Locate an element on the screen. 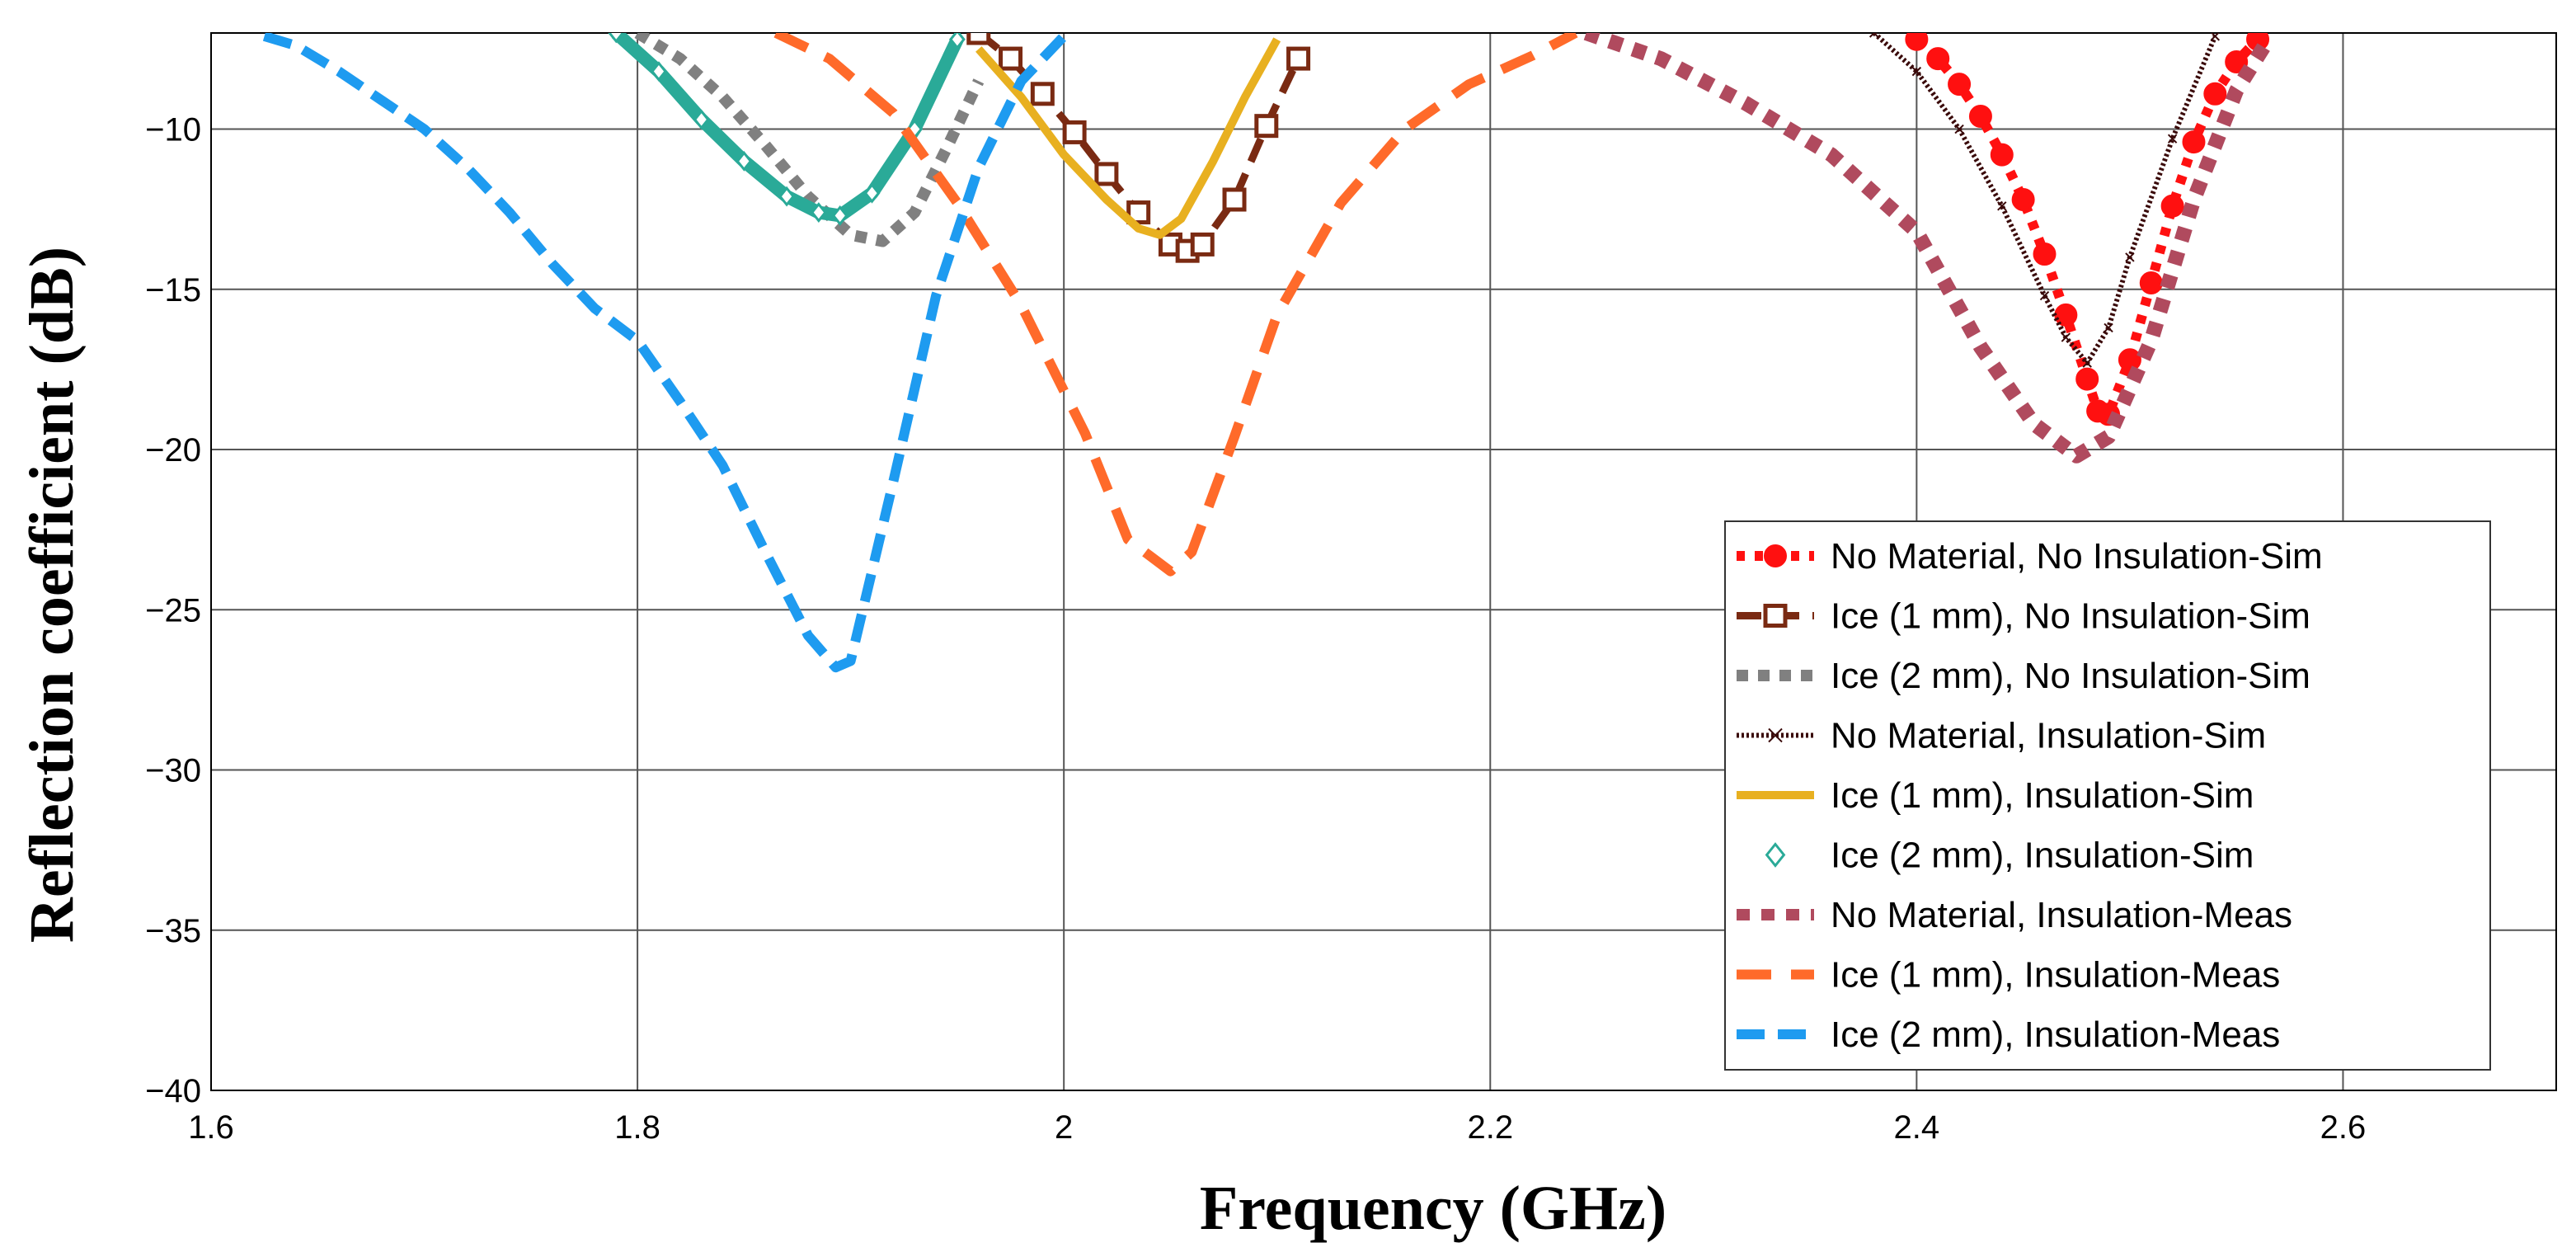  y-tick-label: −30 is located at coordinates (173, 771).